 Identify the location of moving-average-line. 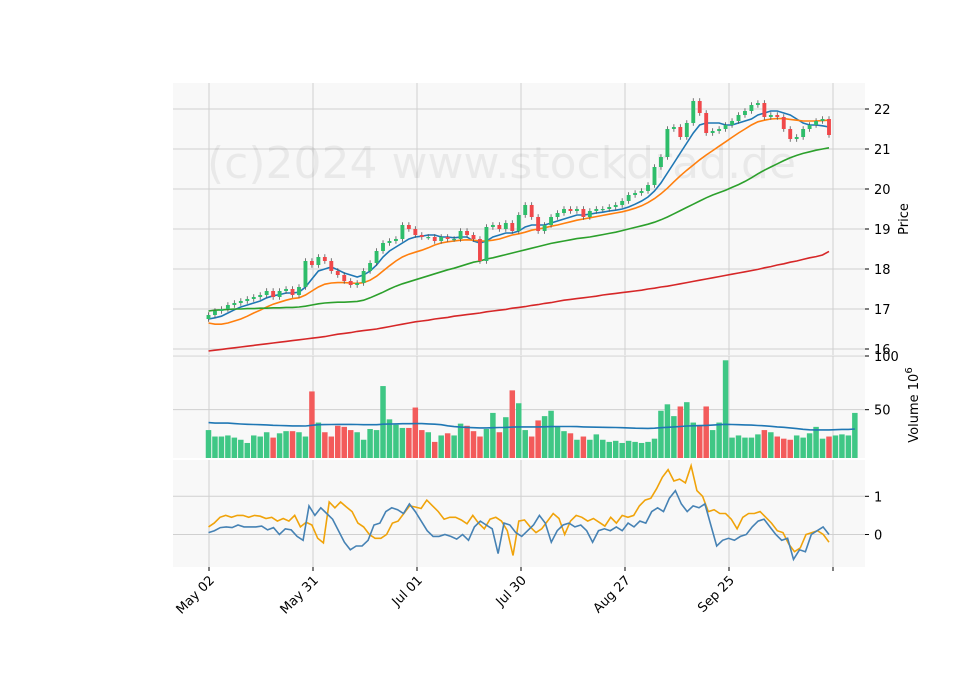
(519, 301).